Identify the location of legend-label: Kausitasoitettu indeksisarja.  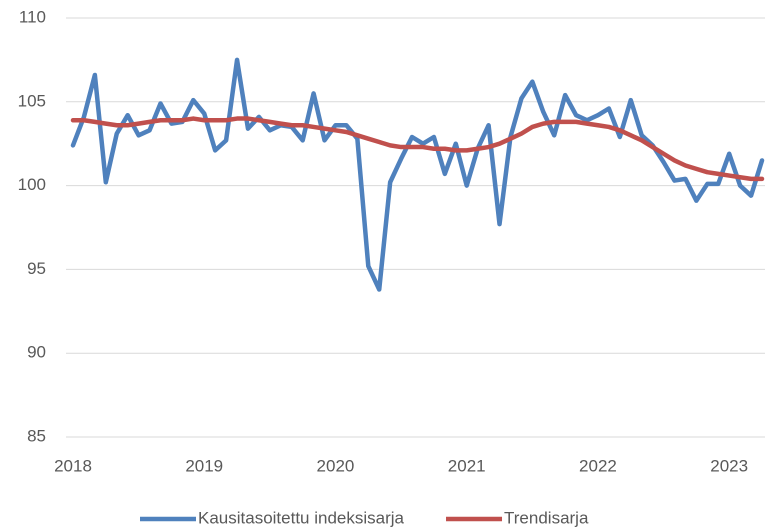
(301, 517).